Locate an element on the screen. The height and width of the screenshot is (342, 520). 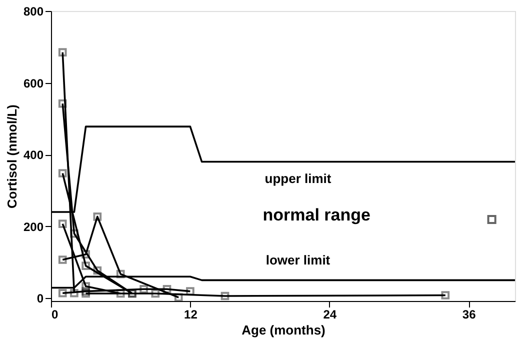
annotation: normal range is located at coordinates (316, 214).